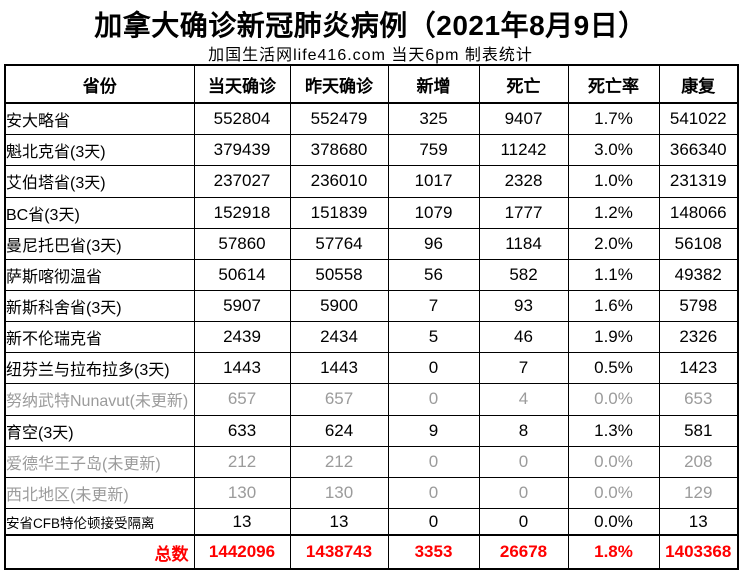 Image resolution: width=741 pixels, height=581 pixels. I want to click on province-cell: 总数, so click(99, 552).